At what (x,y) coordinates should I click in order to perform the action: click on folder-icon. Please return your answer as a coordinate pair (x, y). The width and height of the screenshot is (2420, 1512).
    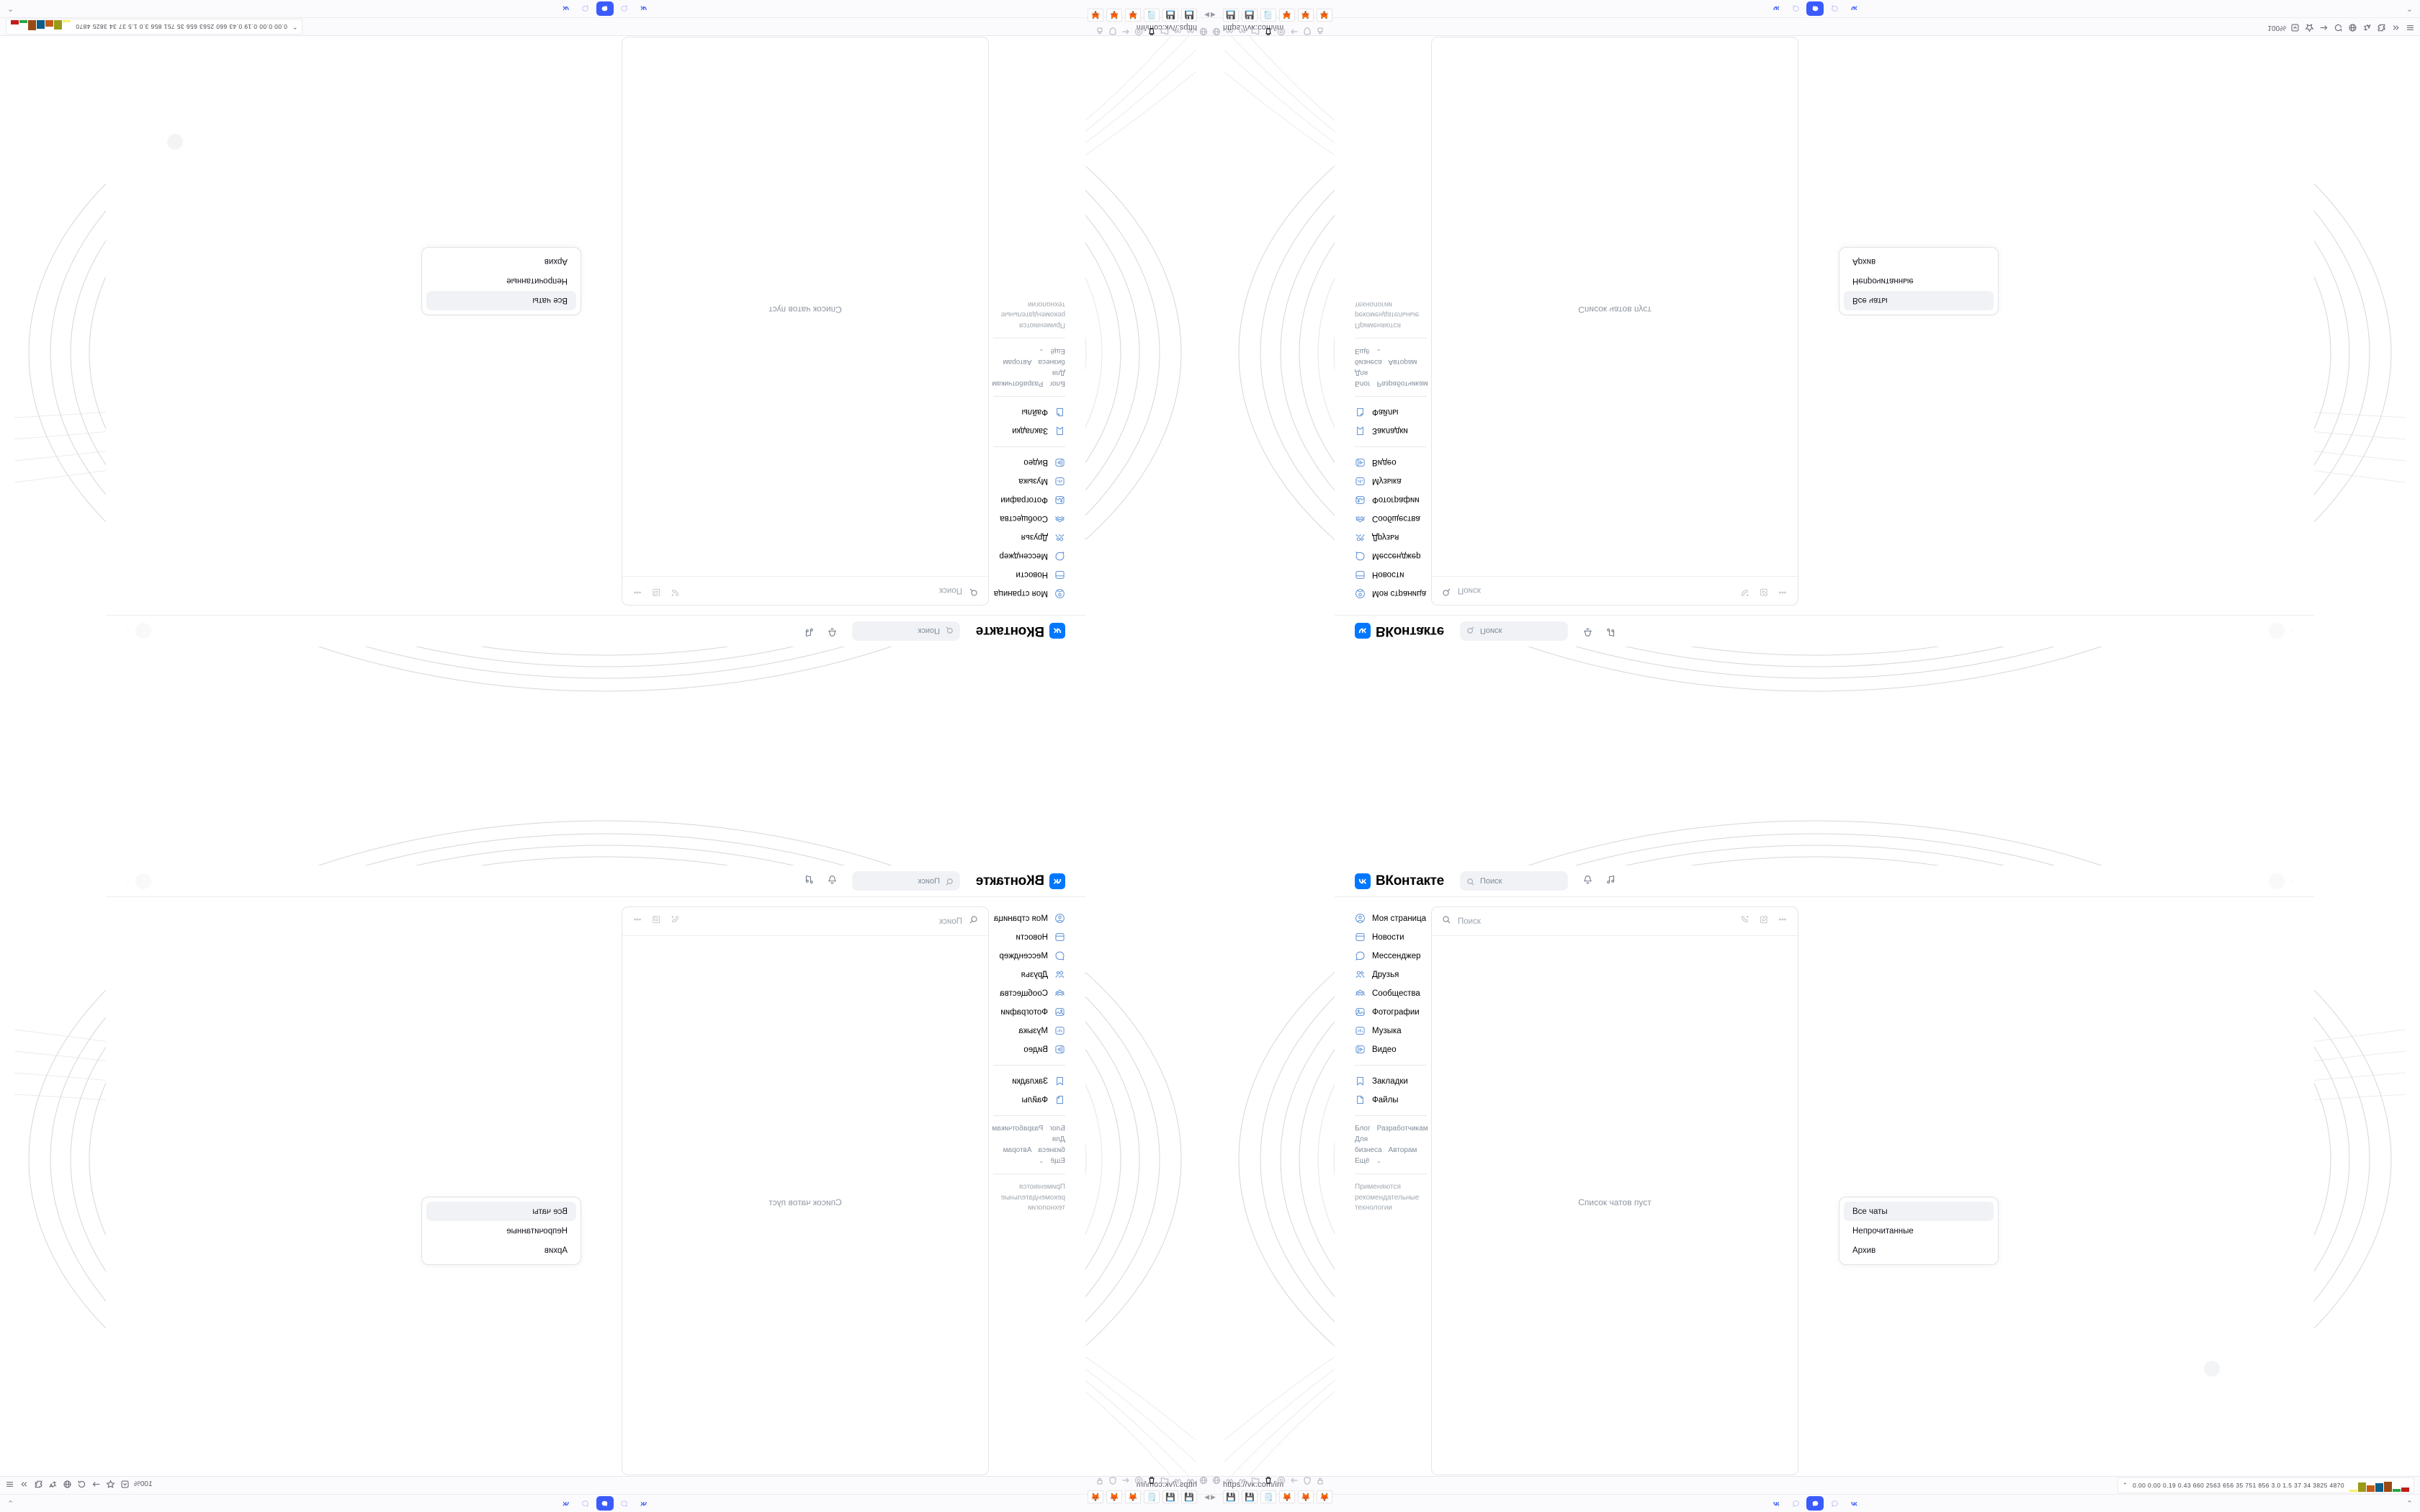
    Looking at the image, I should click on (1164, 30).